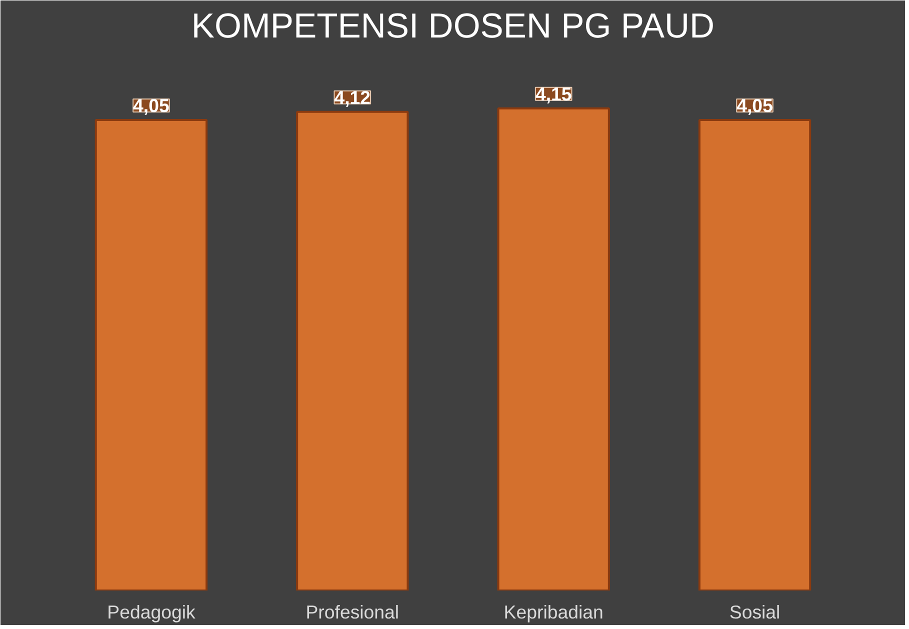  I want to click on x-tick-label: Kepribadian, so click(554, 612).